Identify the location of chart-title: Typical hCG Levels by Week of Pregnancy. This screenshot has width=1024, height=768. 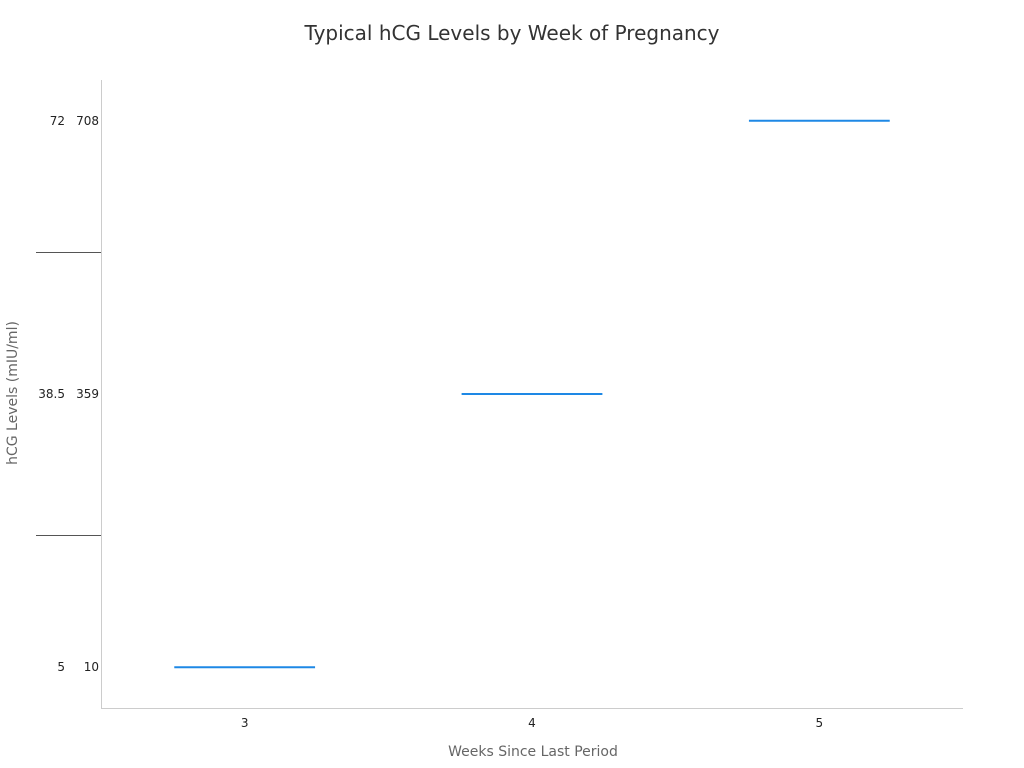
(511, 33).